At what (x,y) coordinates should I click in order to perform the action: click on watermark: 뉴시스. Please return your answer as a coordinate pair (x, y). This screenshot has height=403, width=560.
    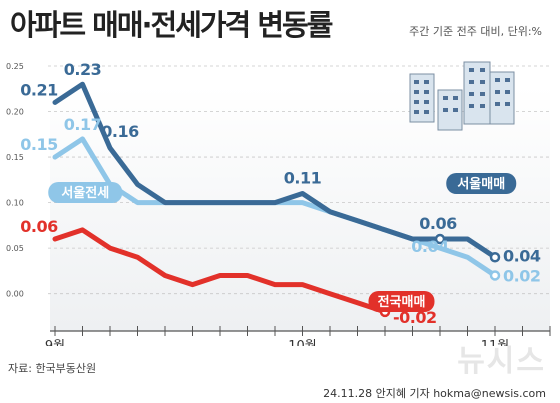
    Looking at the image, I should click on (501, 361).